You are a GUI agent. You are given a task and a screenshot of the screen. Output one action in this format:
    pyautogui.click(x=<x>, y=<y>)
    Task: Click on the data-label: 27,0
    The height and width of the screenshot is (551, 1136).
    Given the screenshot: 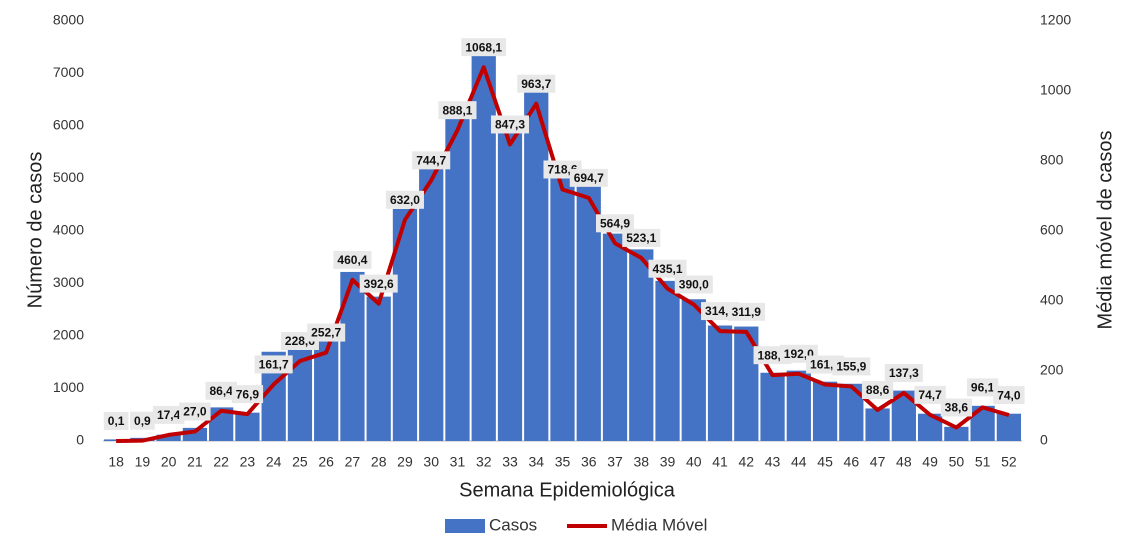 What is the action you would take?
    pyautogui.click(x=195, y=412)
    